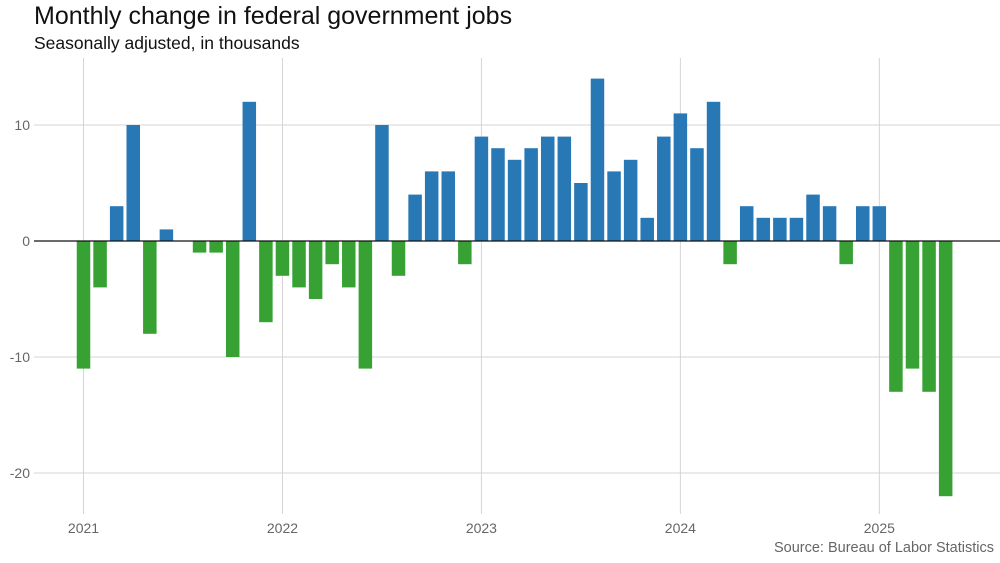 The height and width of the screenshot is (563, 1000). What do you see at coordinates (282, 528) in the screenshot?
I see `x-tick-label: 2022` at bounding box center [282, 528].